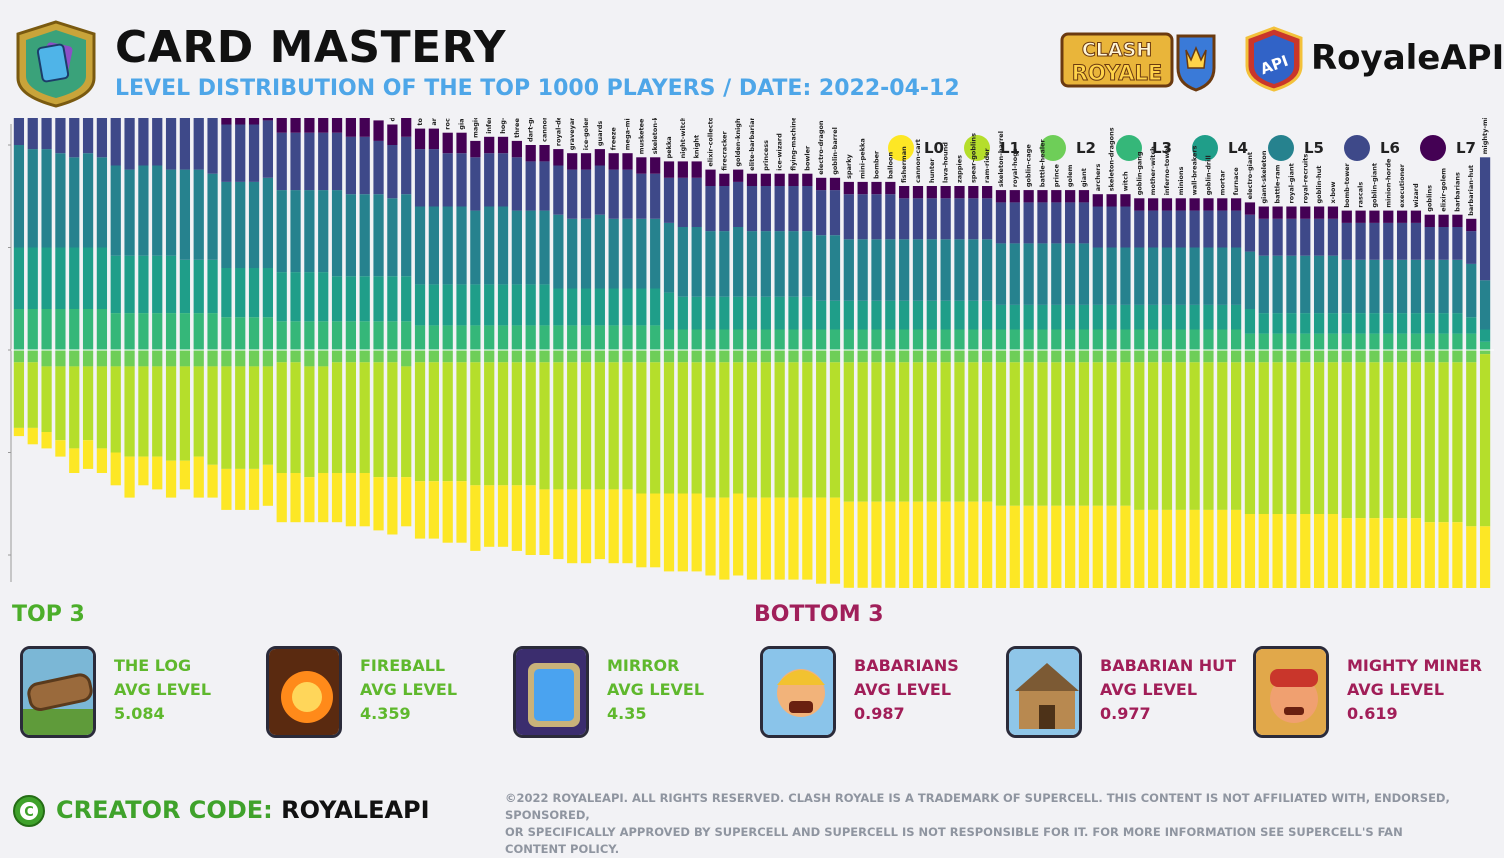 The height and width of the screenshot is (858, 1504). Describe the element at coordinates (403, 665) in the screenshot. I see `card-name: FIREBALL` at that location.